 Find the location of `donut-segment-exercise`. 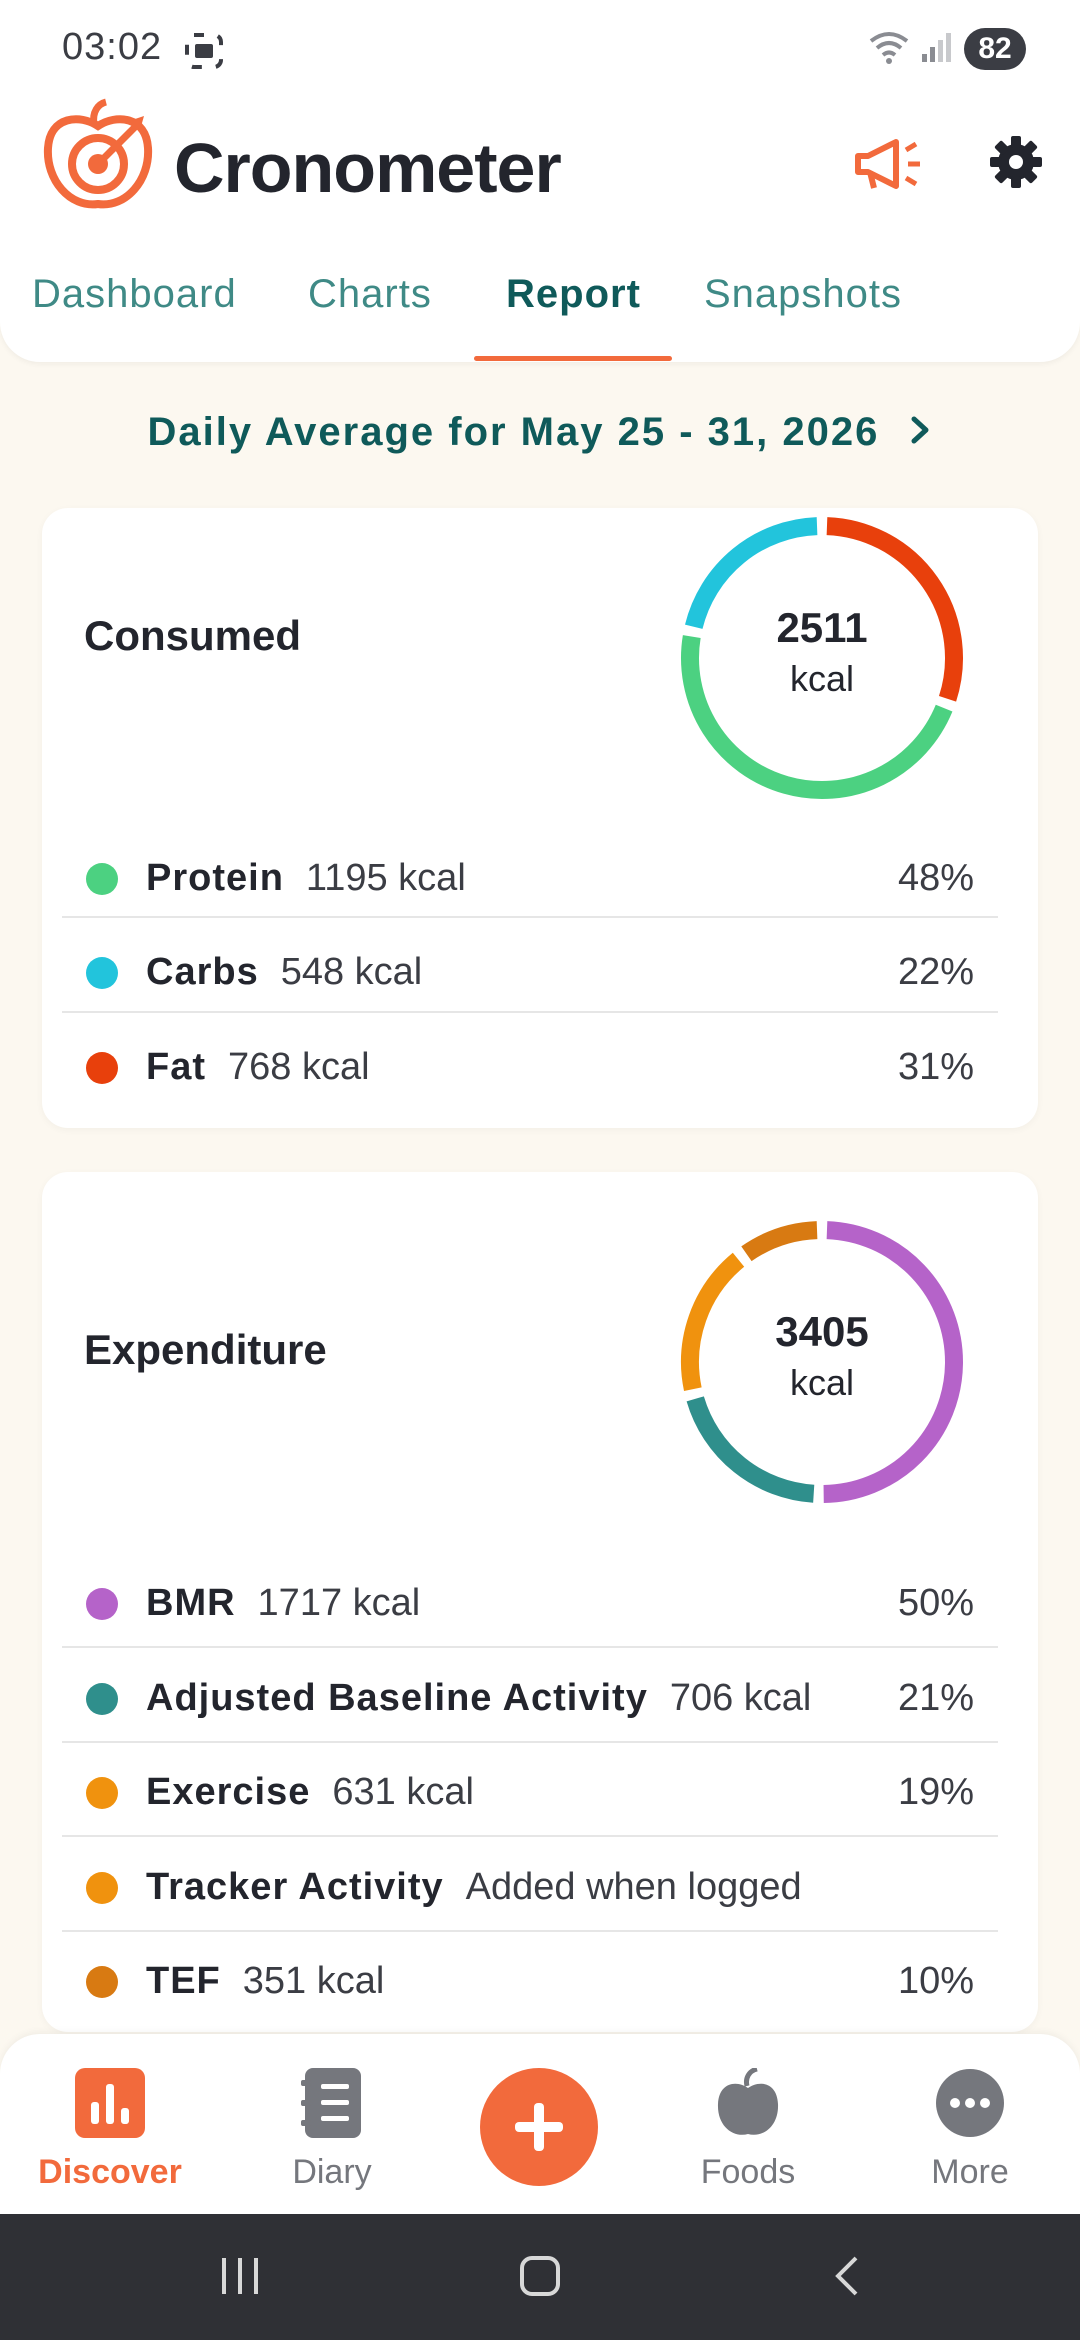

donut-segment-exercise is located at coordinates (713, 1322).